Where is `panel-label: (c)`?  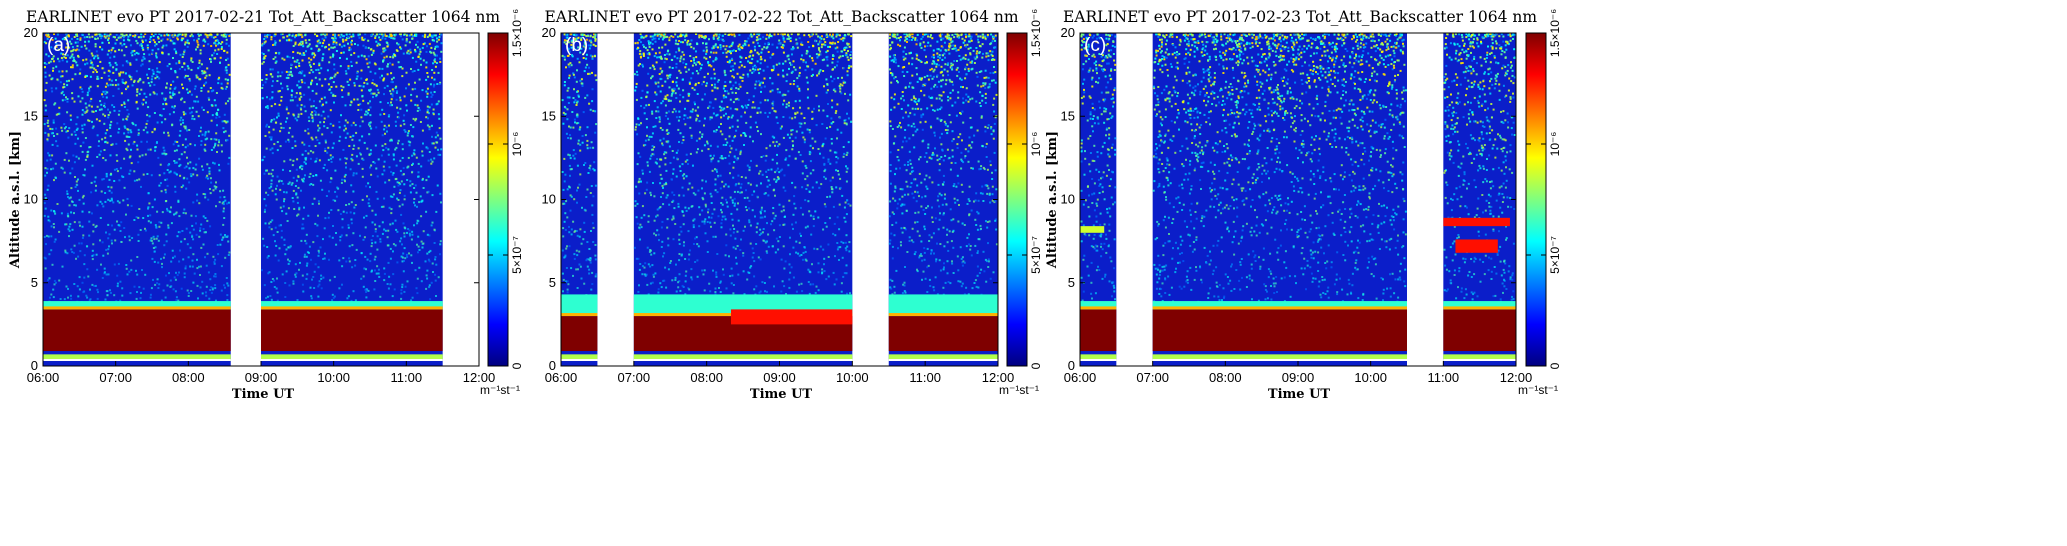 panel-label: (c) is located at coordinates (1095, 45).